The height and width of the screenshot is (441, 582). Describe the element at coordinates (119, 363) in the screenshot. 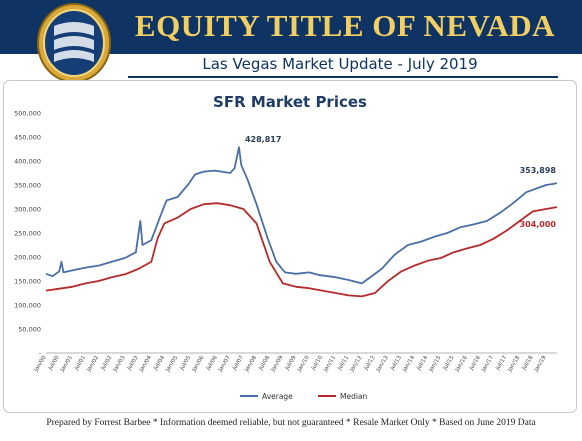

I see `x-tick-label: Jan/03` at that location.